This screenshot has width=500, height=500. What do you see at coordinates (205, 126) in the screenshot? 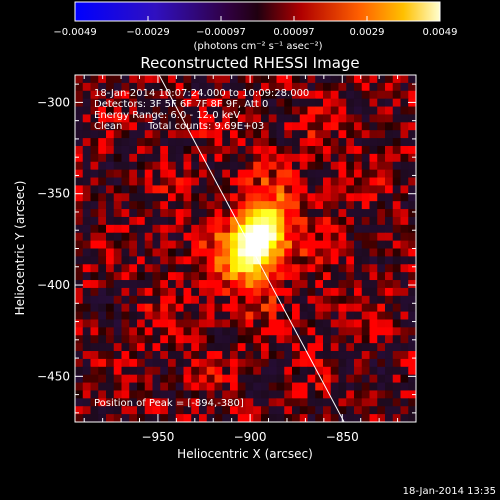
I see `annotation-total-counts: Total counts: 9.69E+03` at bounding box center [205, 126].